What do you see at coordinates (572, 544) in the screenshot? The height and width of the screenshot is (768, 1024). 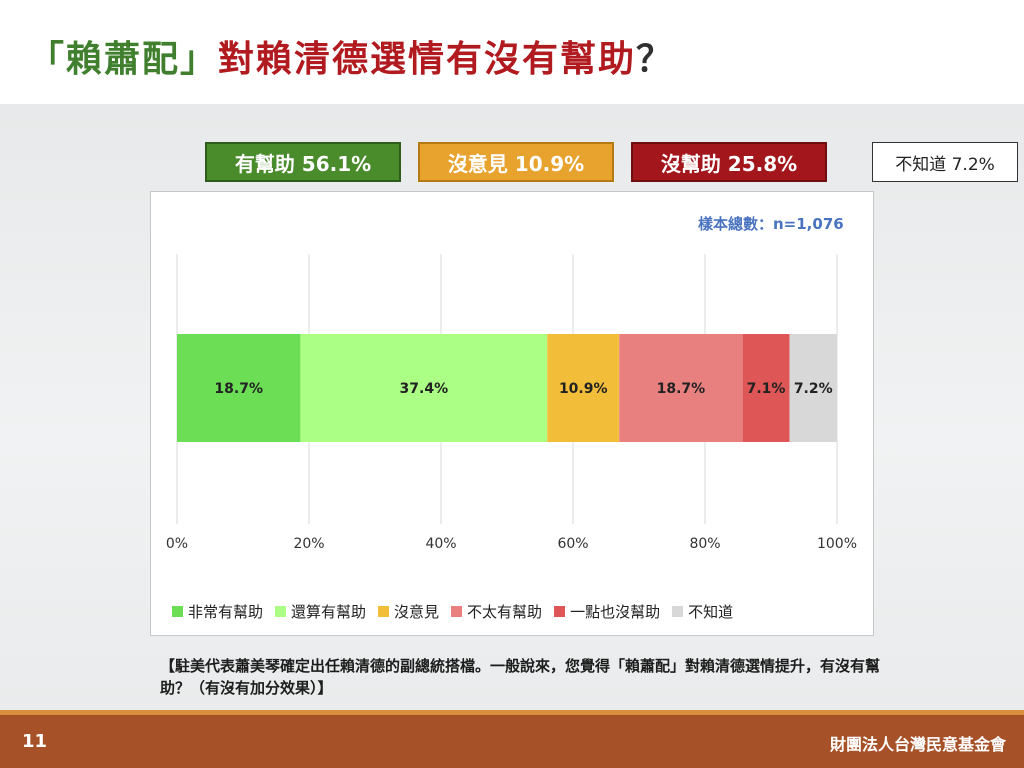 I see `x-tick-label: 60%` at bounding box center [572, 544].